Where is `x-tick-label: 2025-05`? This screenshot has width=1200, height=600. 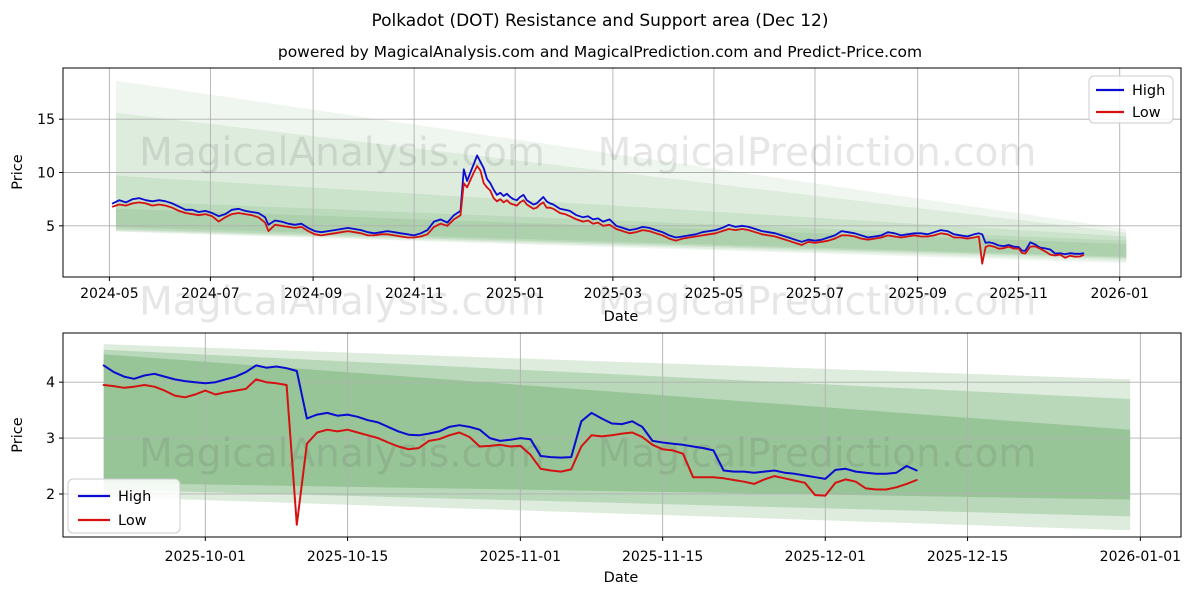
x-tick-label: 2025-05 is located at coordinates (714, 294).